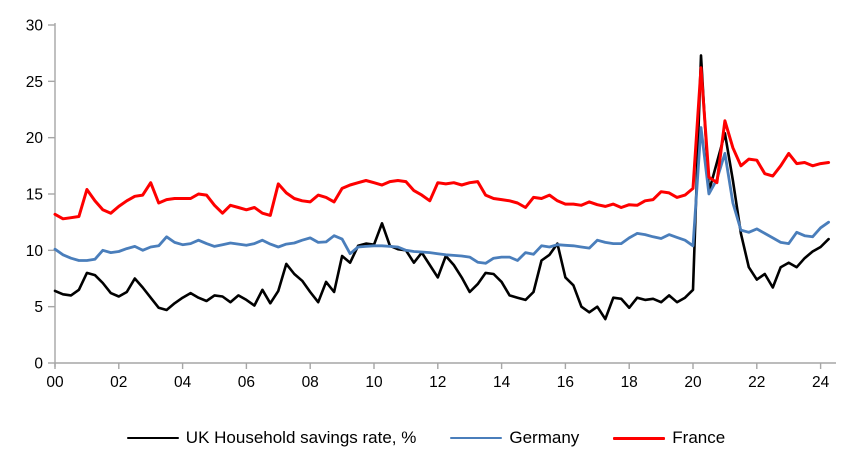 The image size is (852, 476). What do you see at coordinates (301, 437) in the screenshot?
I see `legend-label-uk: UK Household savings rate, %` at bounding box center [301, 437].